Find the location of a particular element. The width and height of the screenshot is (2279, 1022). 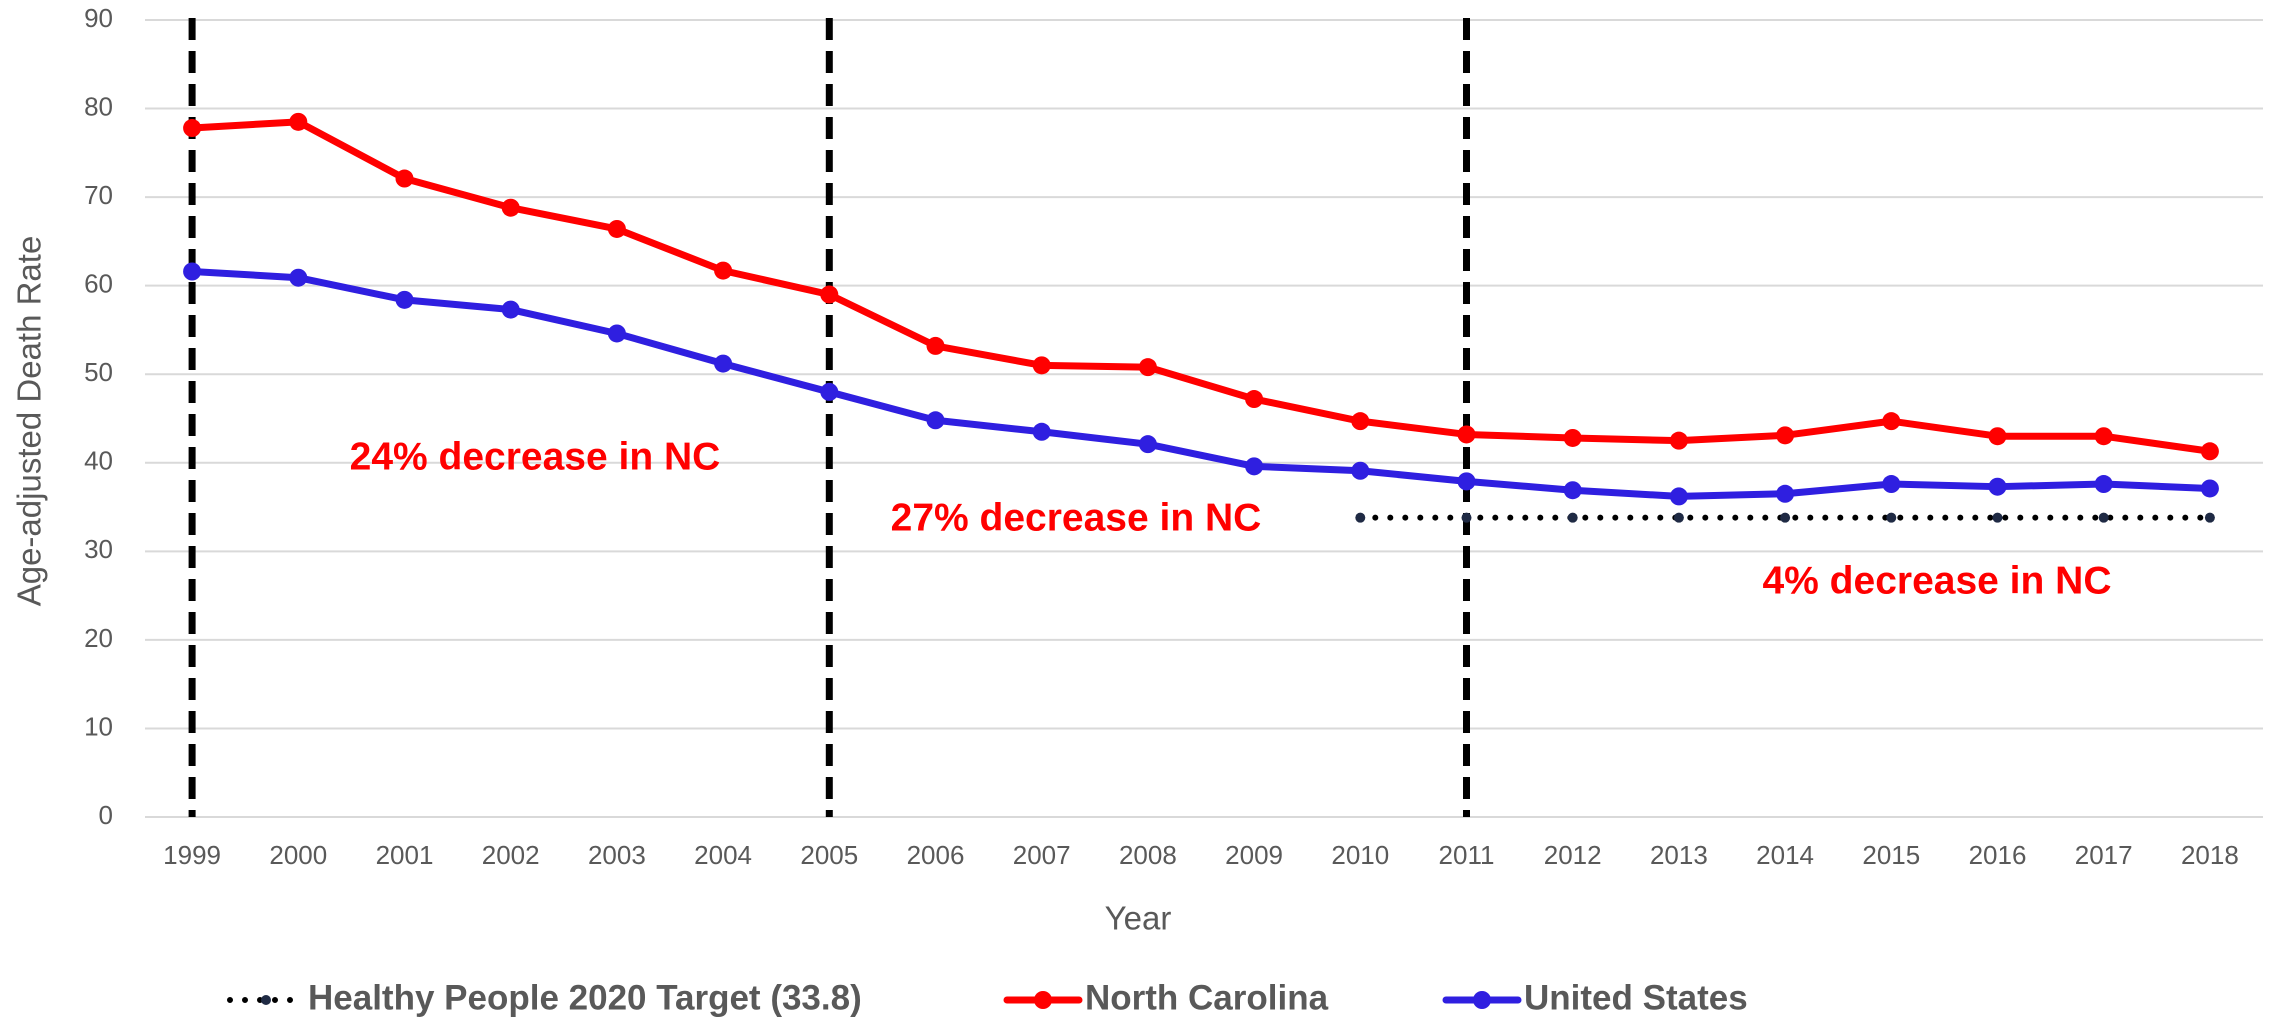

x-tick-label: 2017 is located at coordinates (2104, 855).